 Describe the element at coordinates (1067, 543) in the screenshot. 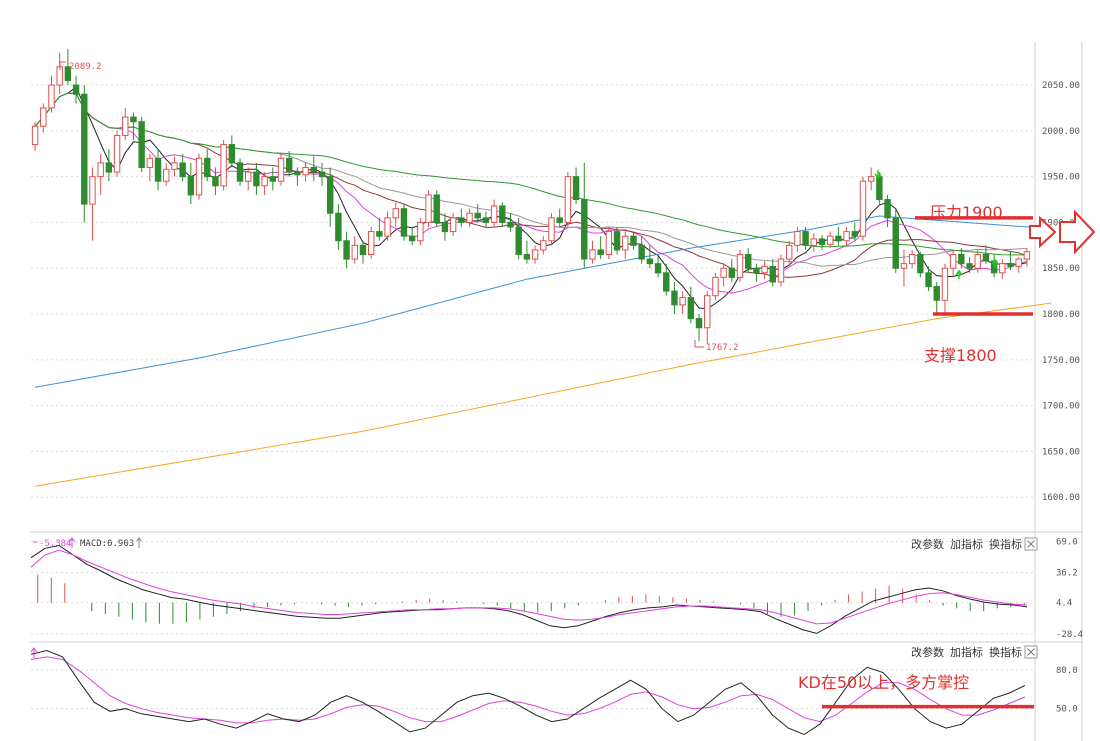

I see `macd-tick-label: 69.0` at that location.